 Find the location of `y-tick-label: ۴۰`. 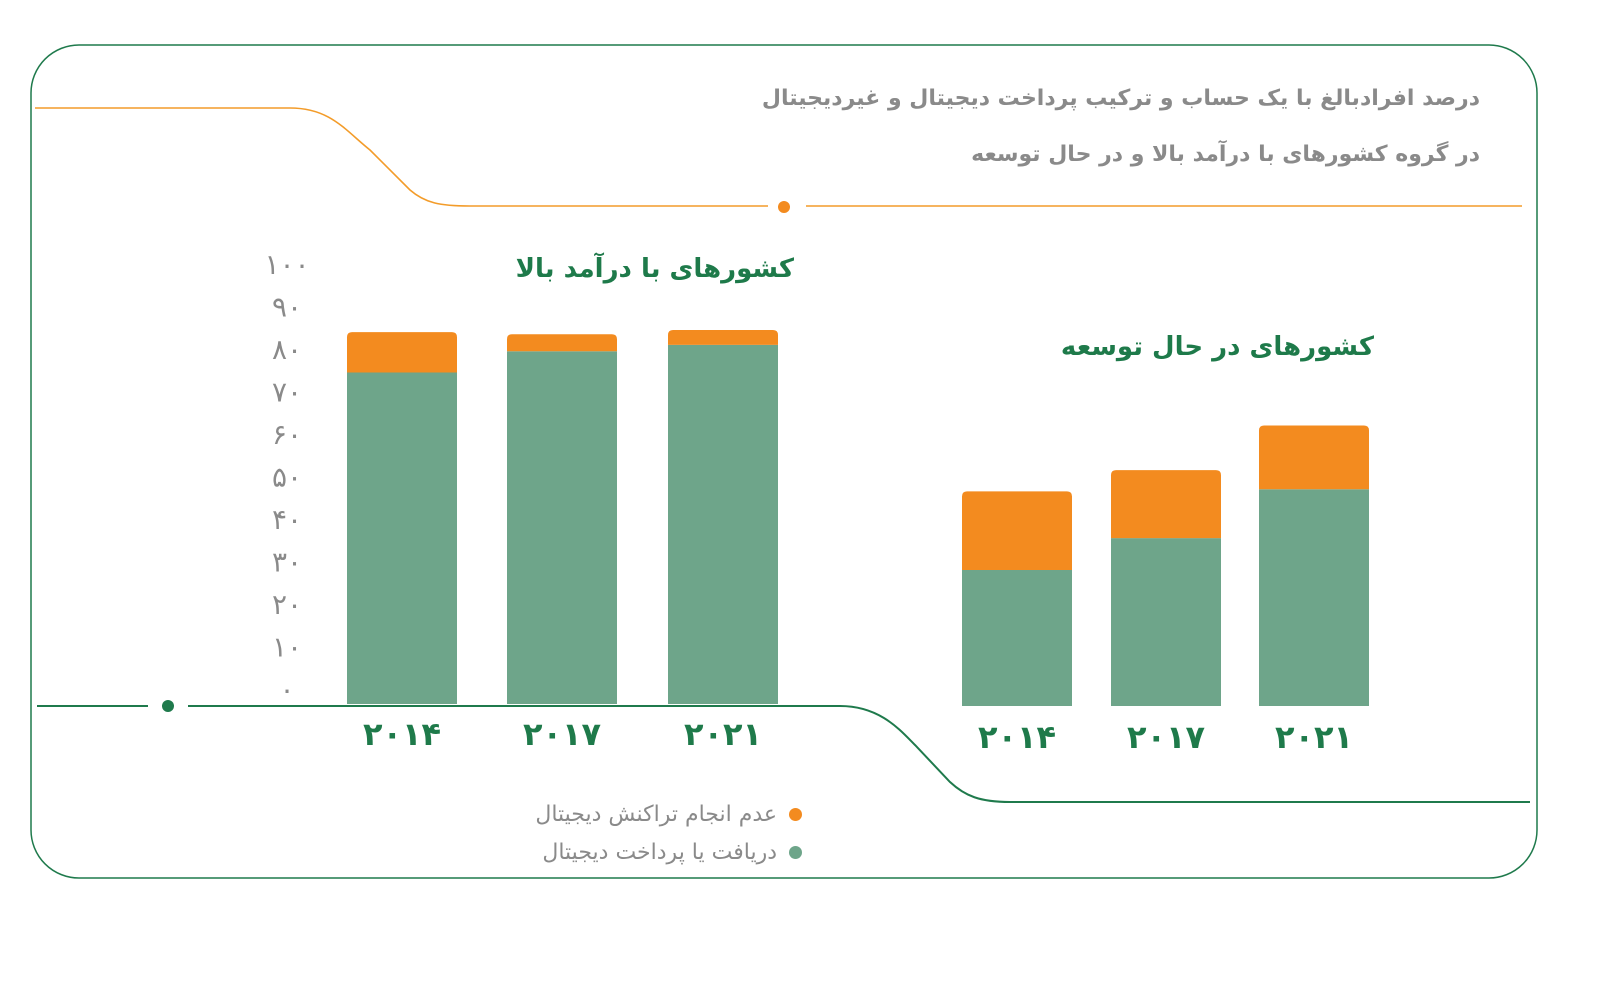

y-tick-label: ۴۰ is located at coordinates (287, 519).